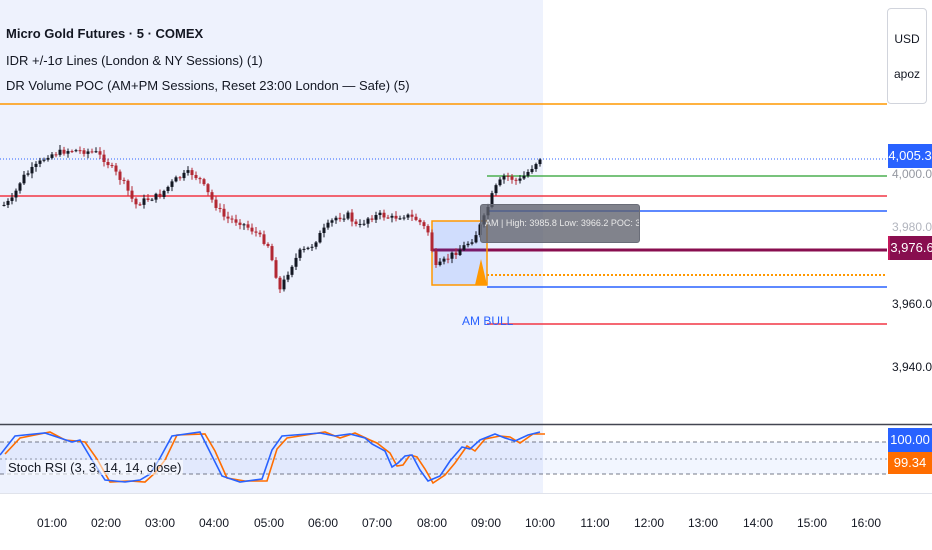 The width and height of the screenshot is (932, 550). I want to click on symbol-title: Micro Gold Futures · 5 · COMEX, so click(105, 33).